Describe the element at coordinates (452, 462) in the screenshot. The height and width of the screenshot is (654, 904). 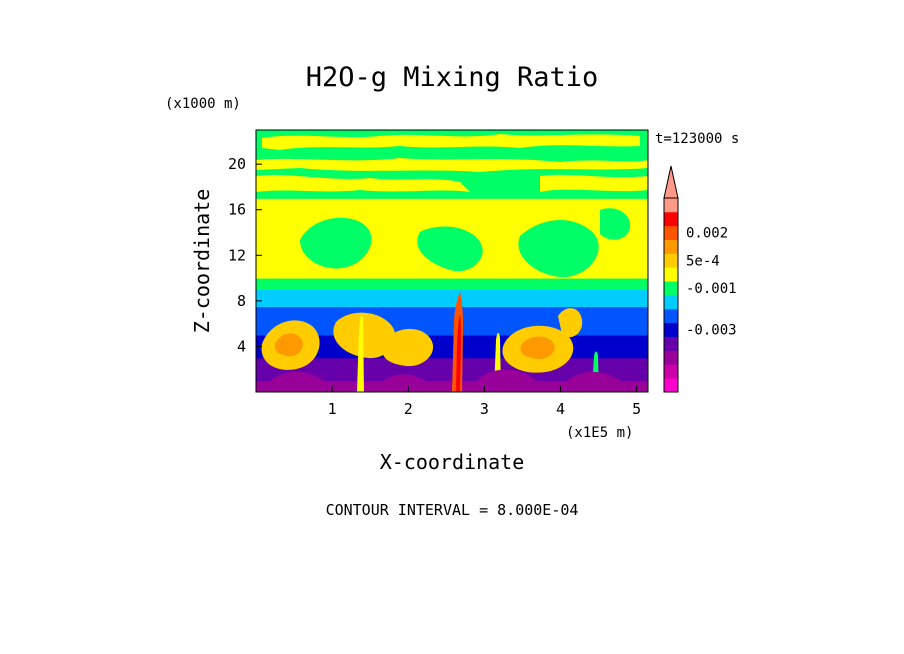
I see `x-axis-label: X-coordinate` at that location.